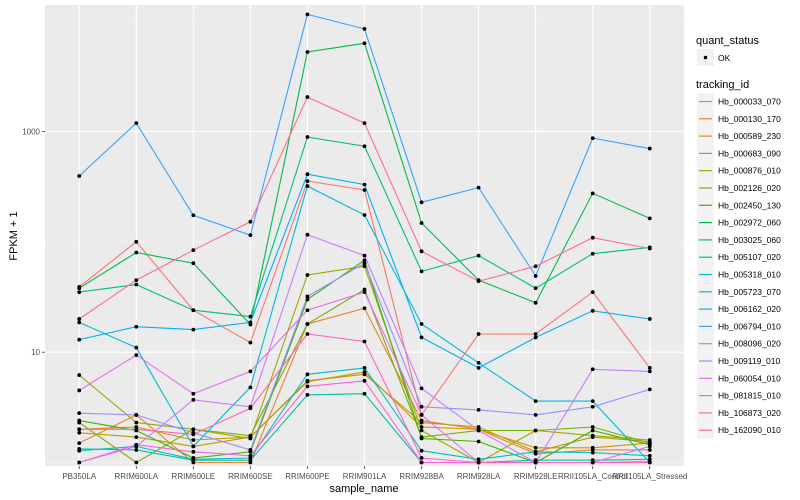 This screenshot has height=500, width=800. Describe the element at coordinates (363, 489) in the screenshot. I see `x-axis-title: sample_name` at that location.